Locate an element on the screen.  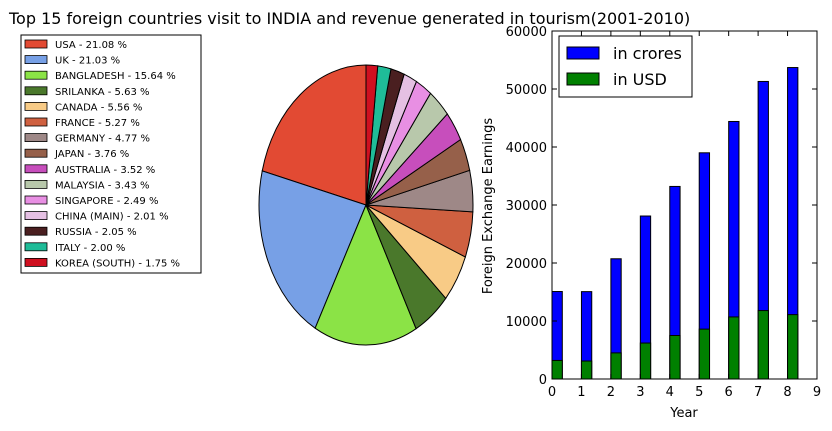
x-tick-label: 9 is located at coordinates (817, 392).